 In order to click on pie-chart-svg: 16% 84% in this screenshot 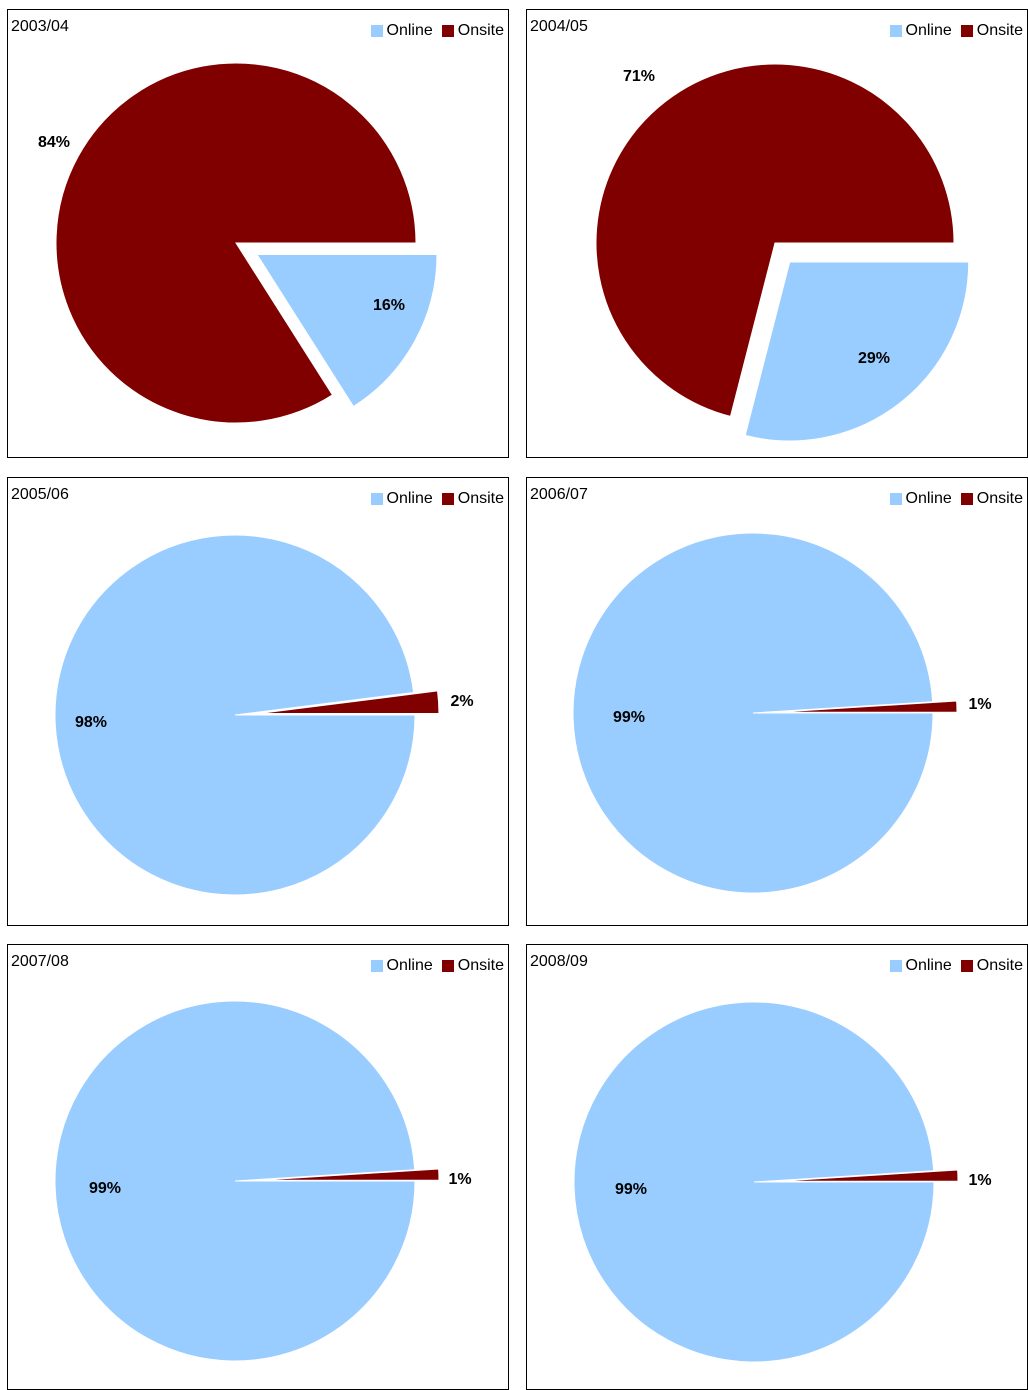, I will do `click(238, 243)`.